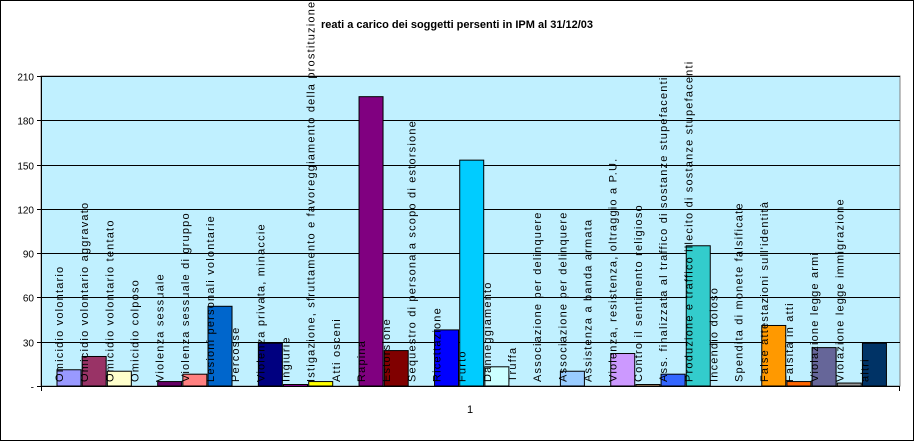 This screenshot has width=914, height=441. I want to click on bar-label: Assistenza a banda armata, so click(589, 300).